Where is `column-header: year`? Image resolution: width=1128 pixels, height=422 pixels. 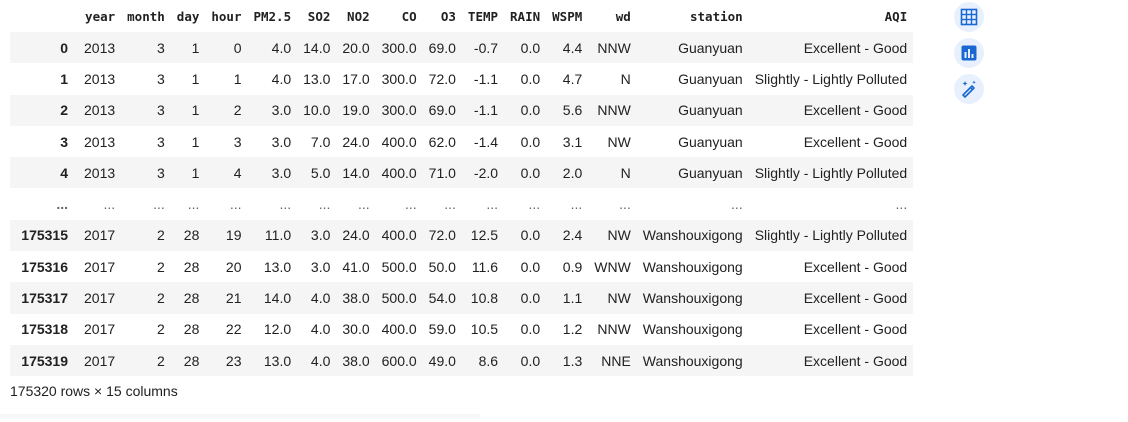 column-header: year is located at coordinates (100, 16).